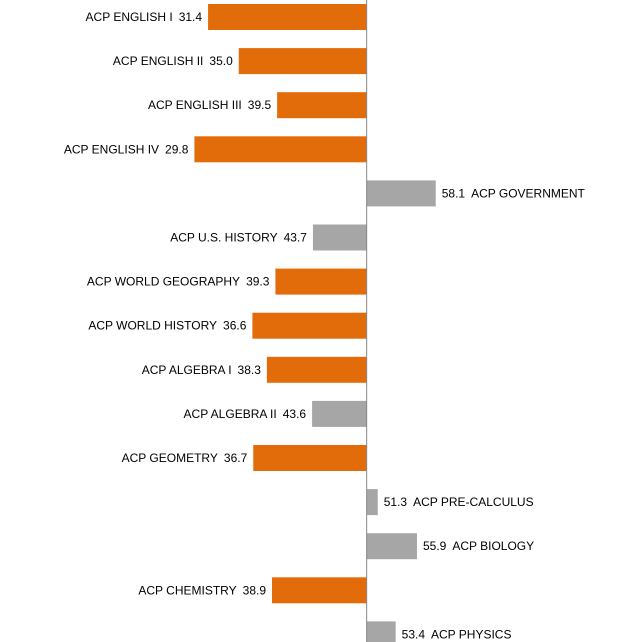 The width and height of the screenshot is (631, 642). I want to click on bar-label: ACP WORLD HISTORY 36.6, so click(167, 326).